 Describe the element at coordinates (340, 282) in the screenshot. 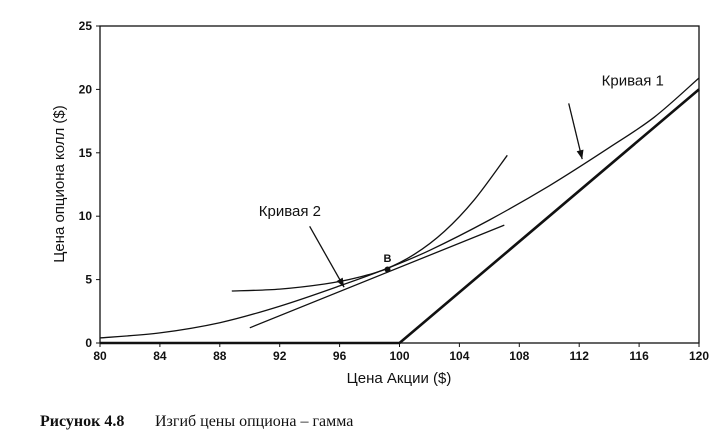

I see `curve-2-arrow-head` at that location.